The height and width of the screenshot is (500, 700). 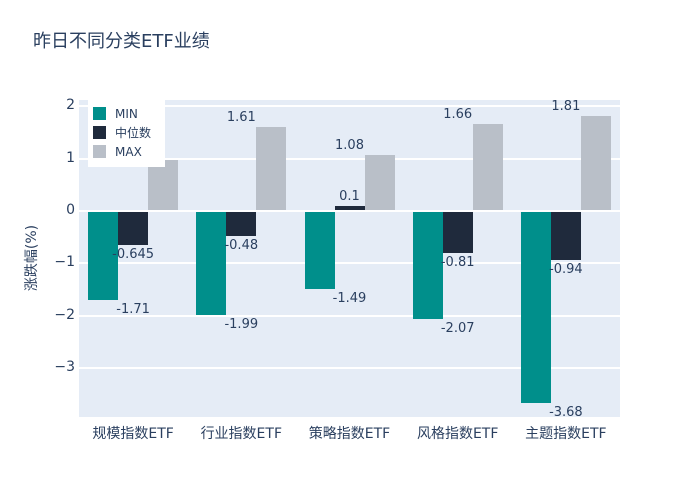 I want to click on bar-value-label: -2.07, so click(x=457, y=329).